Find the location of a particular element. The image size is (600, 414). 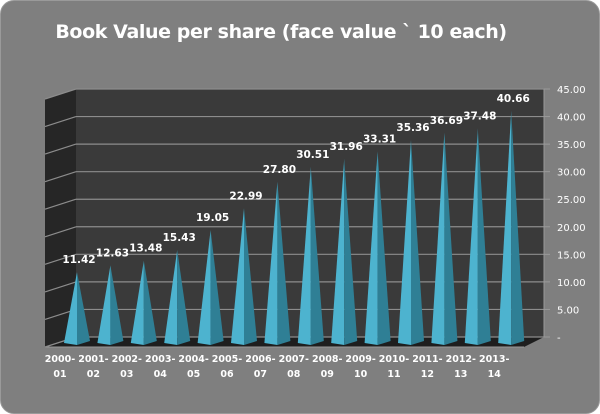

data-label: 35.36 is located at coordinates (412, 128).